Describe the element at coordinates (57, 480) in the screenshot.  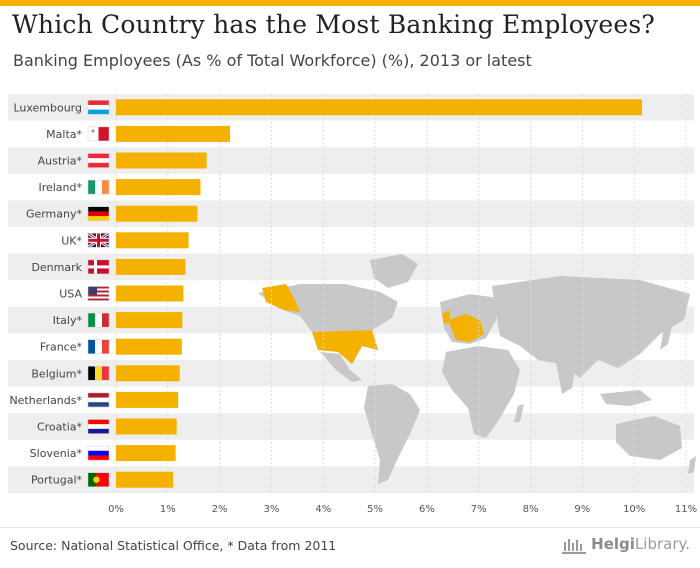
I see `category-label: Portugal*` at that location.